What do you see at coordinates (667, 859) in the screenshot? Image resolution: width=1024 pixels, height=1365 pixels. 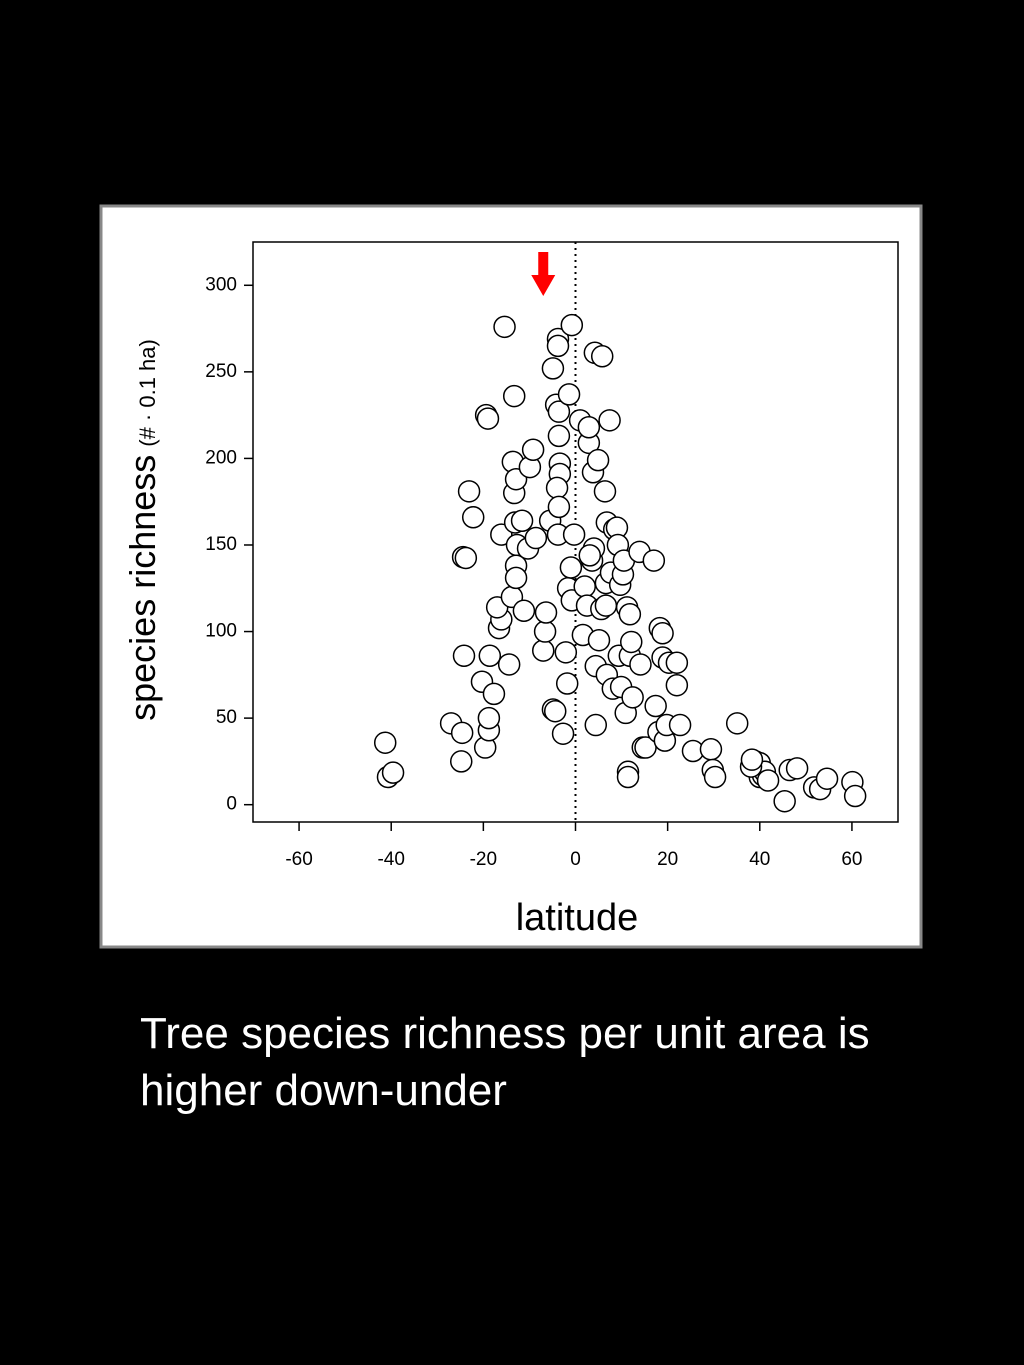 I see `x-tick-label: 20` at bounding box center [667, 859].